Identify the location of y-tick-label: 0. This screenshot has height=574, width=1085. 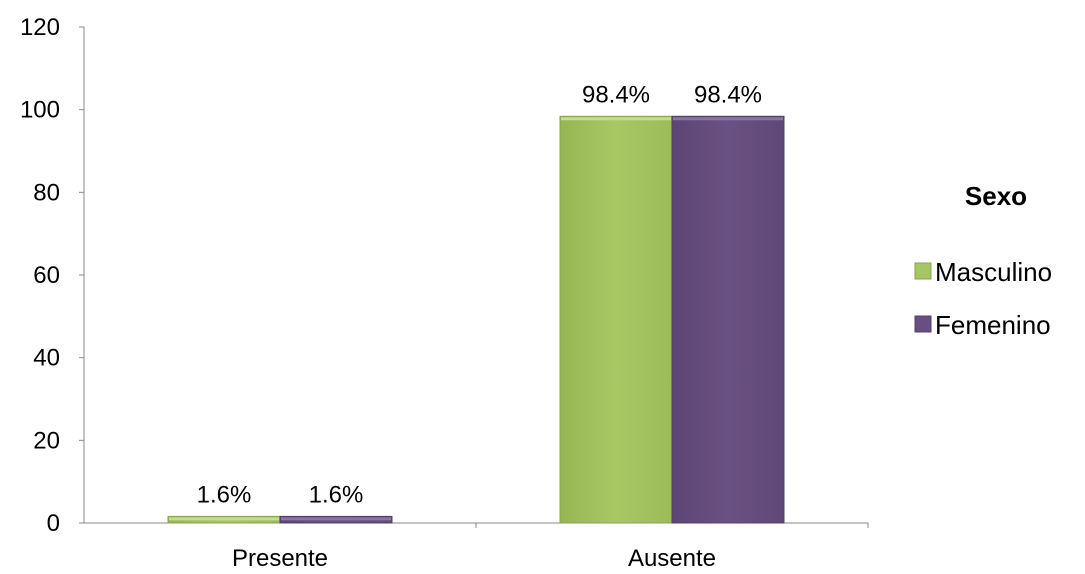
(53, 523).